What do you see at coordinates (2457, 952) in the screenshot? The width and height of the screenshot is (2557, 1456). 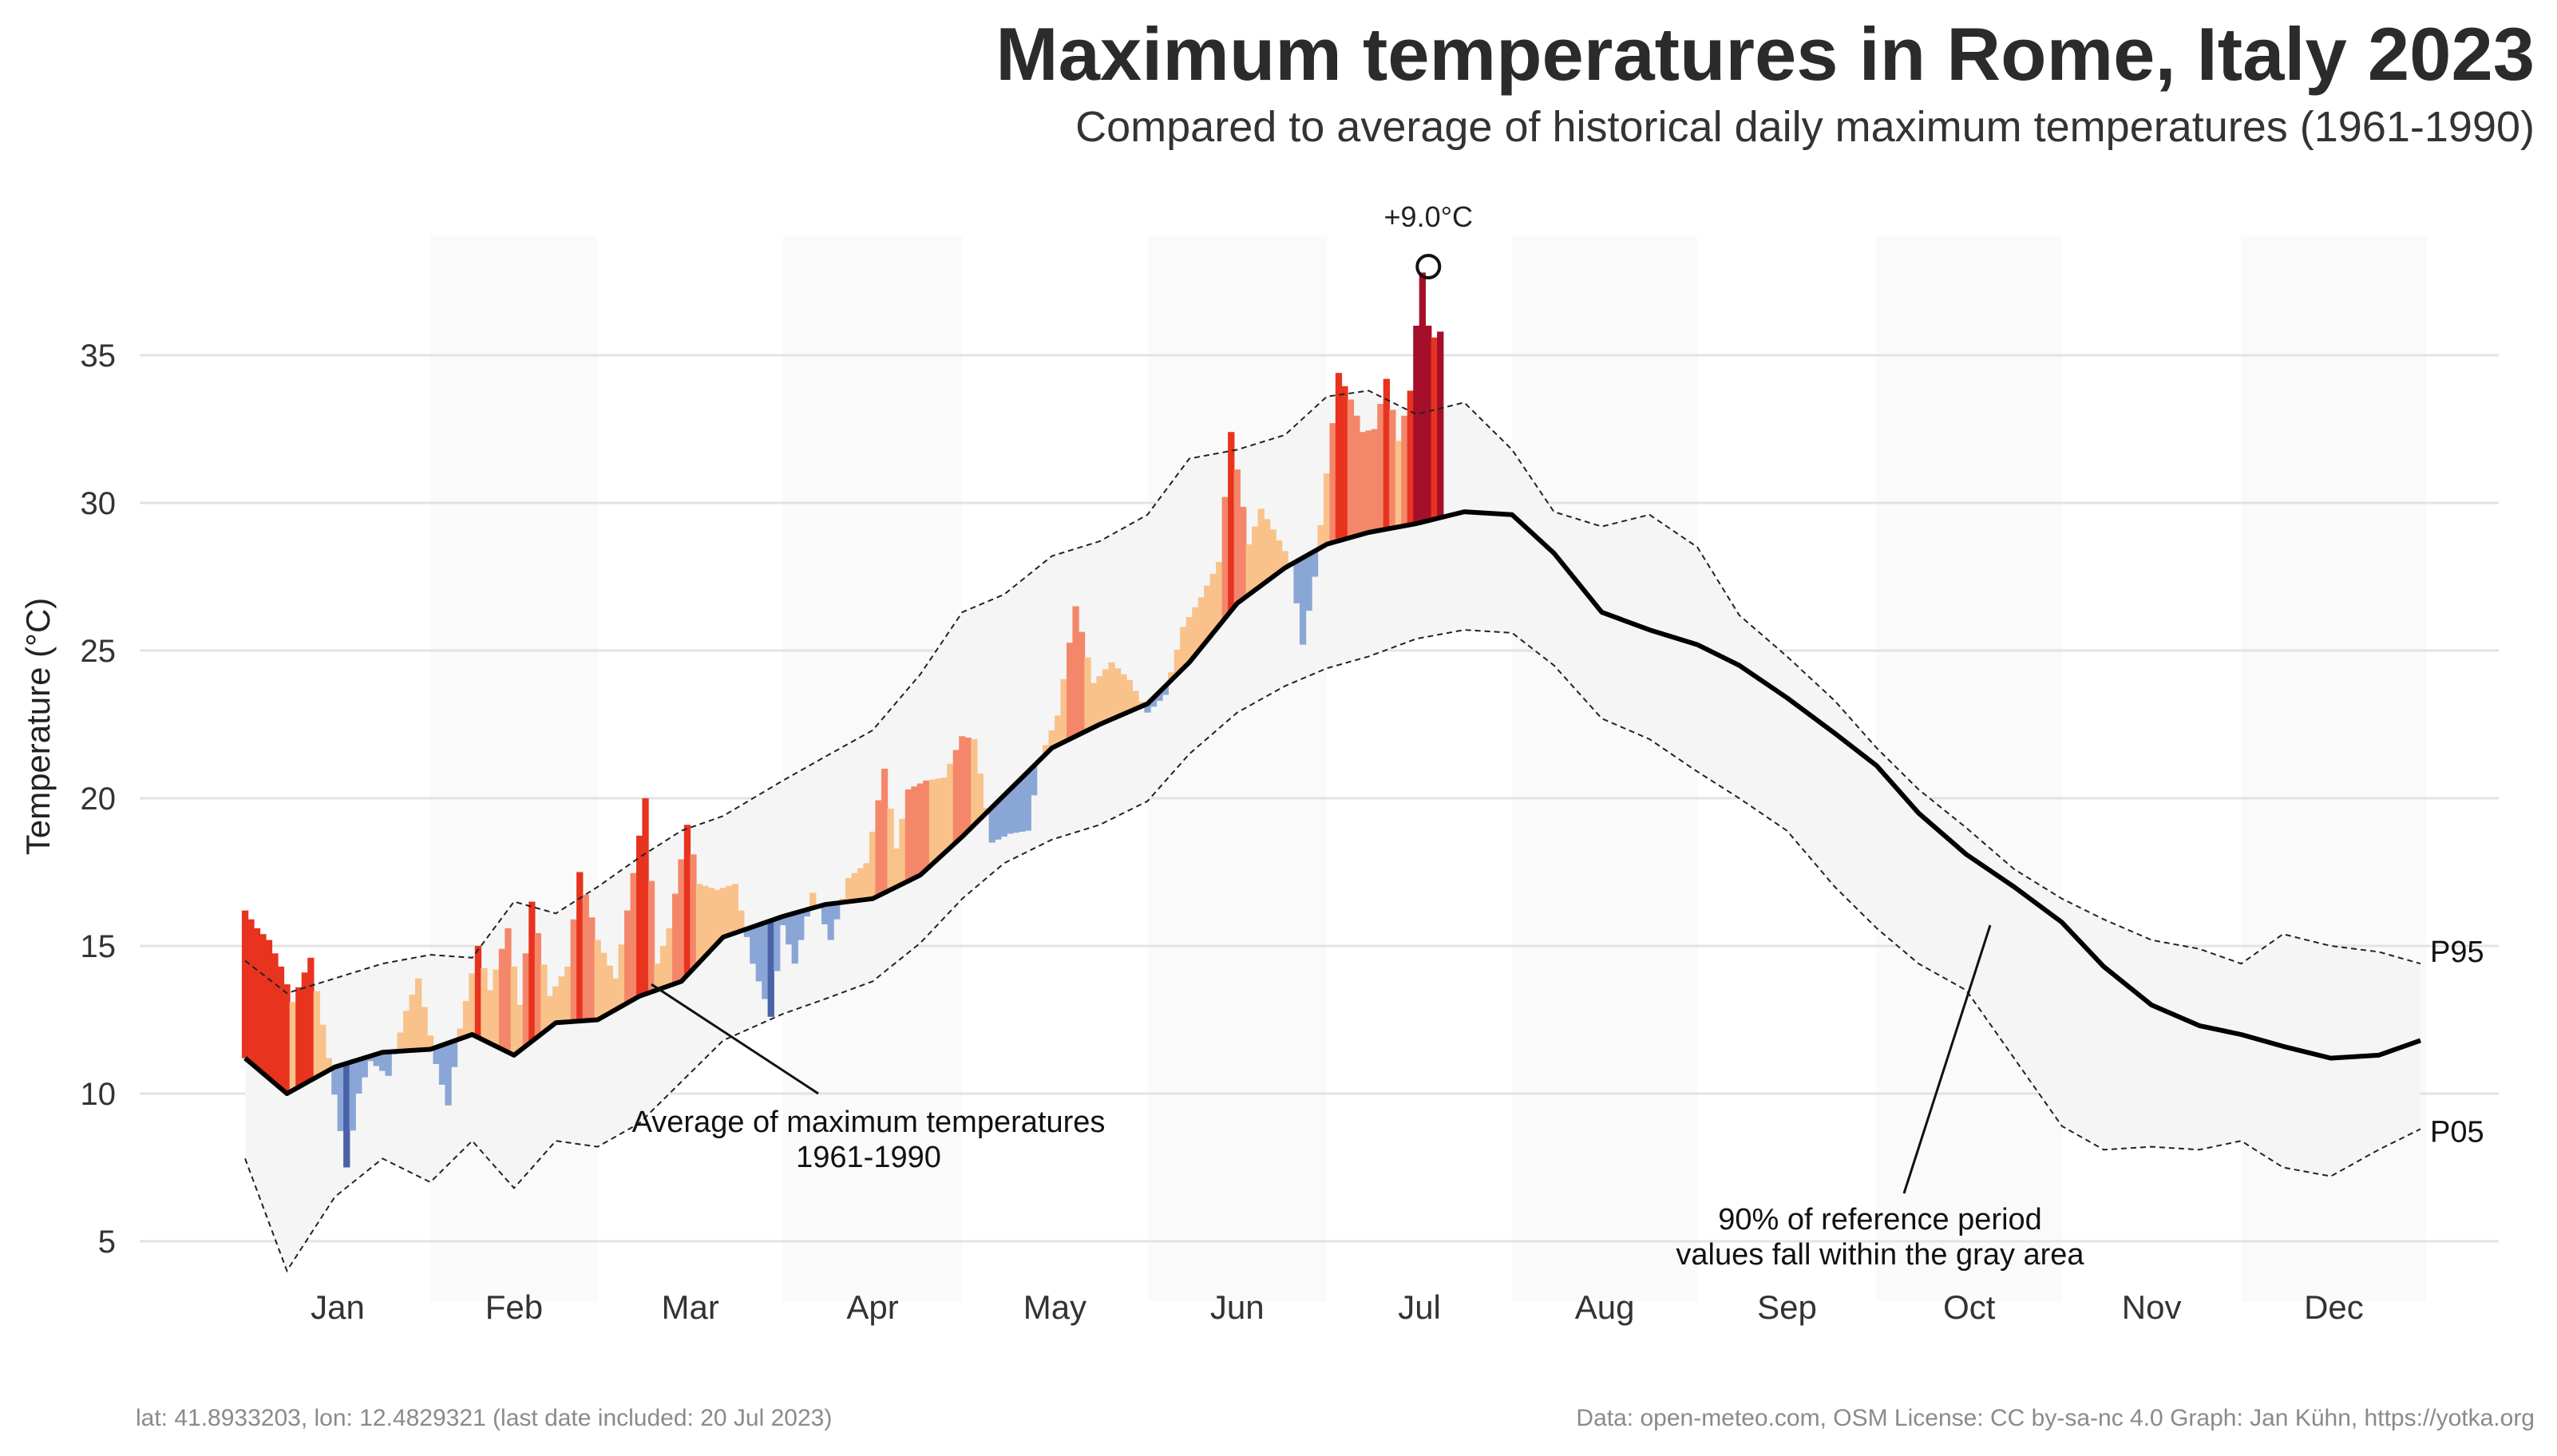 I see `p95-end-label: P95` at bounding box center [2457, 952].